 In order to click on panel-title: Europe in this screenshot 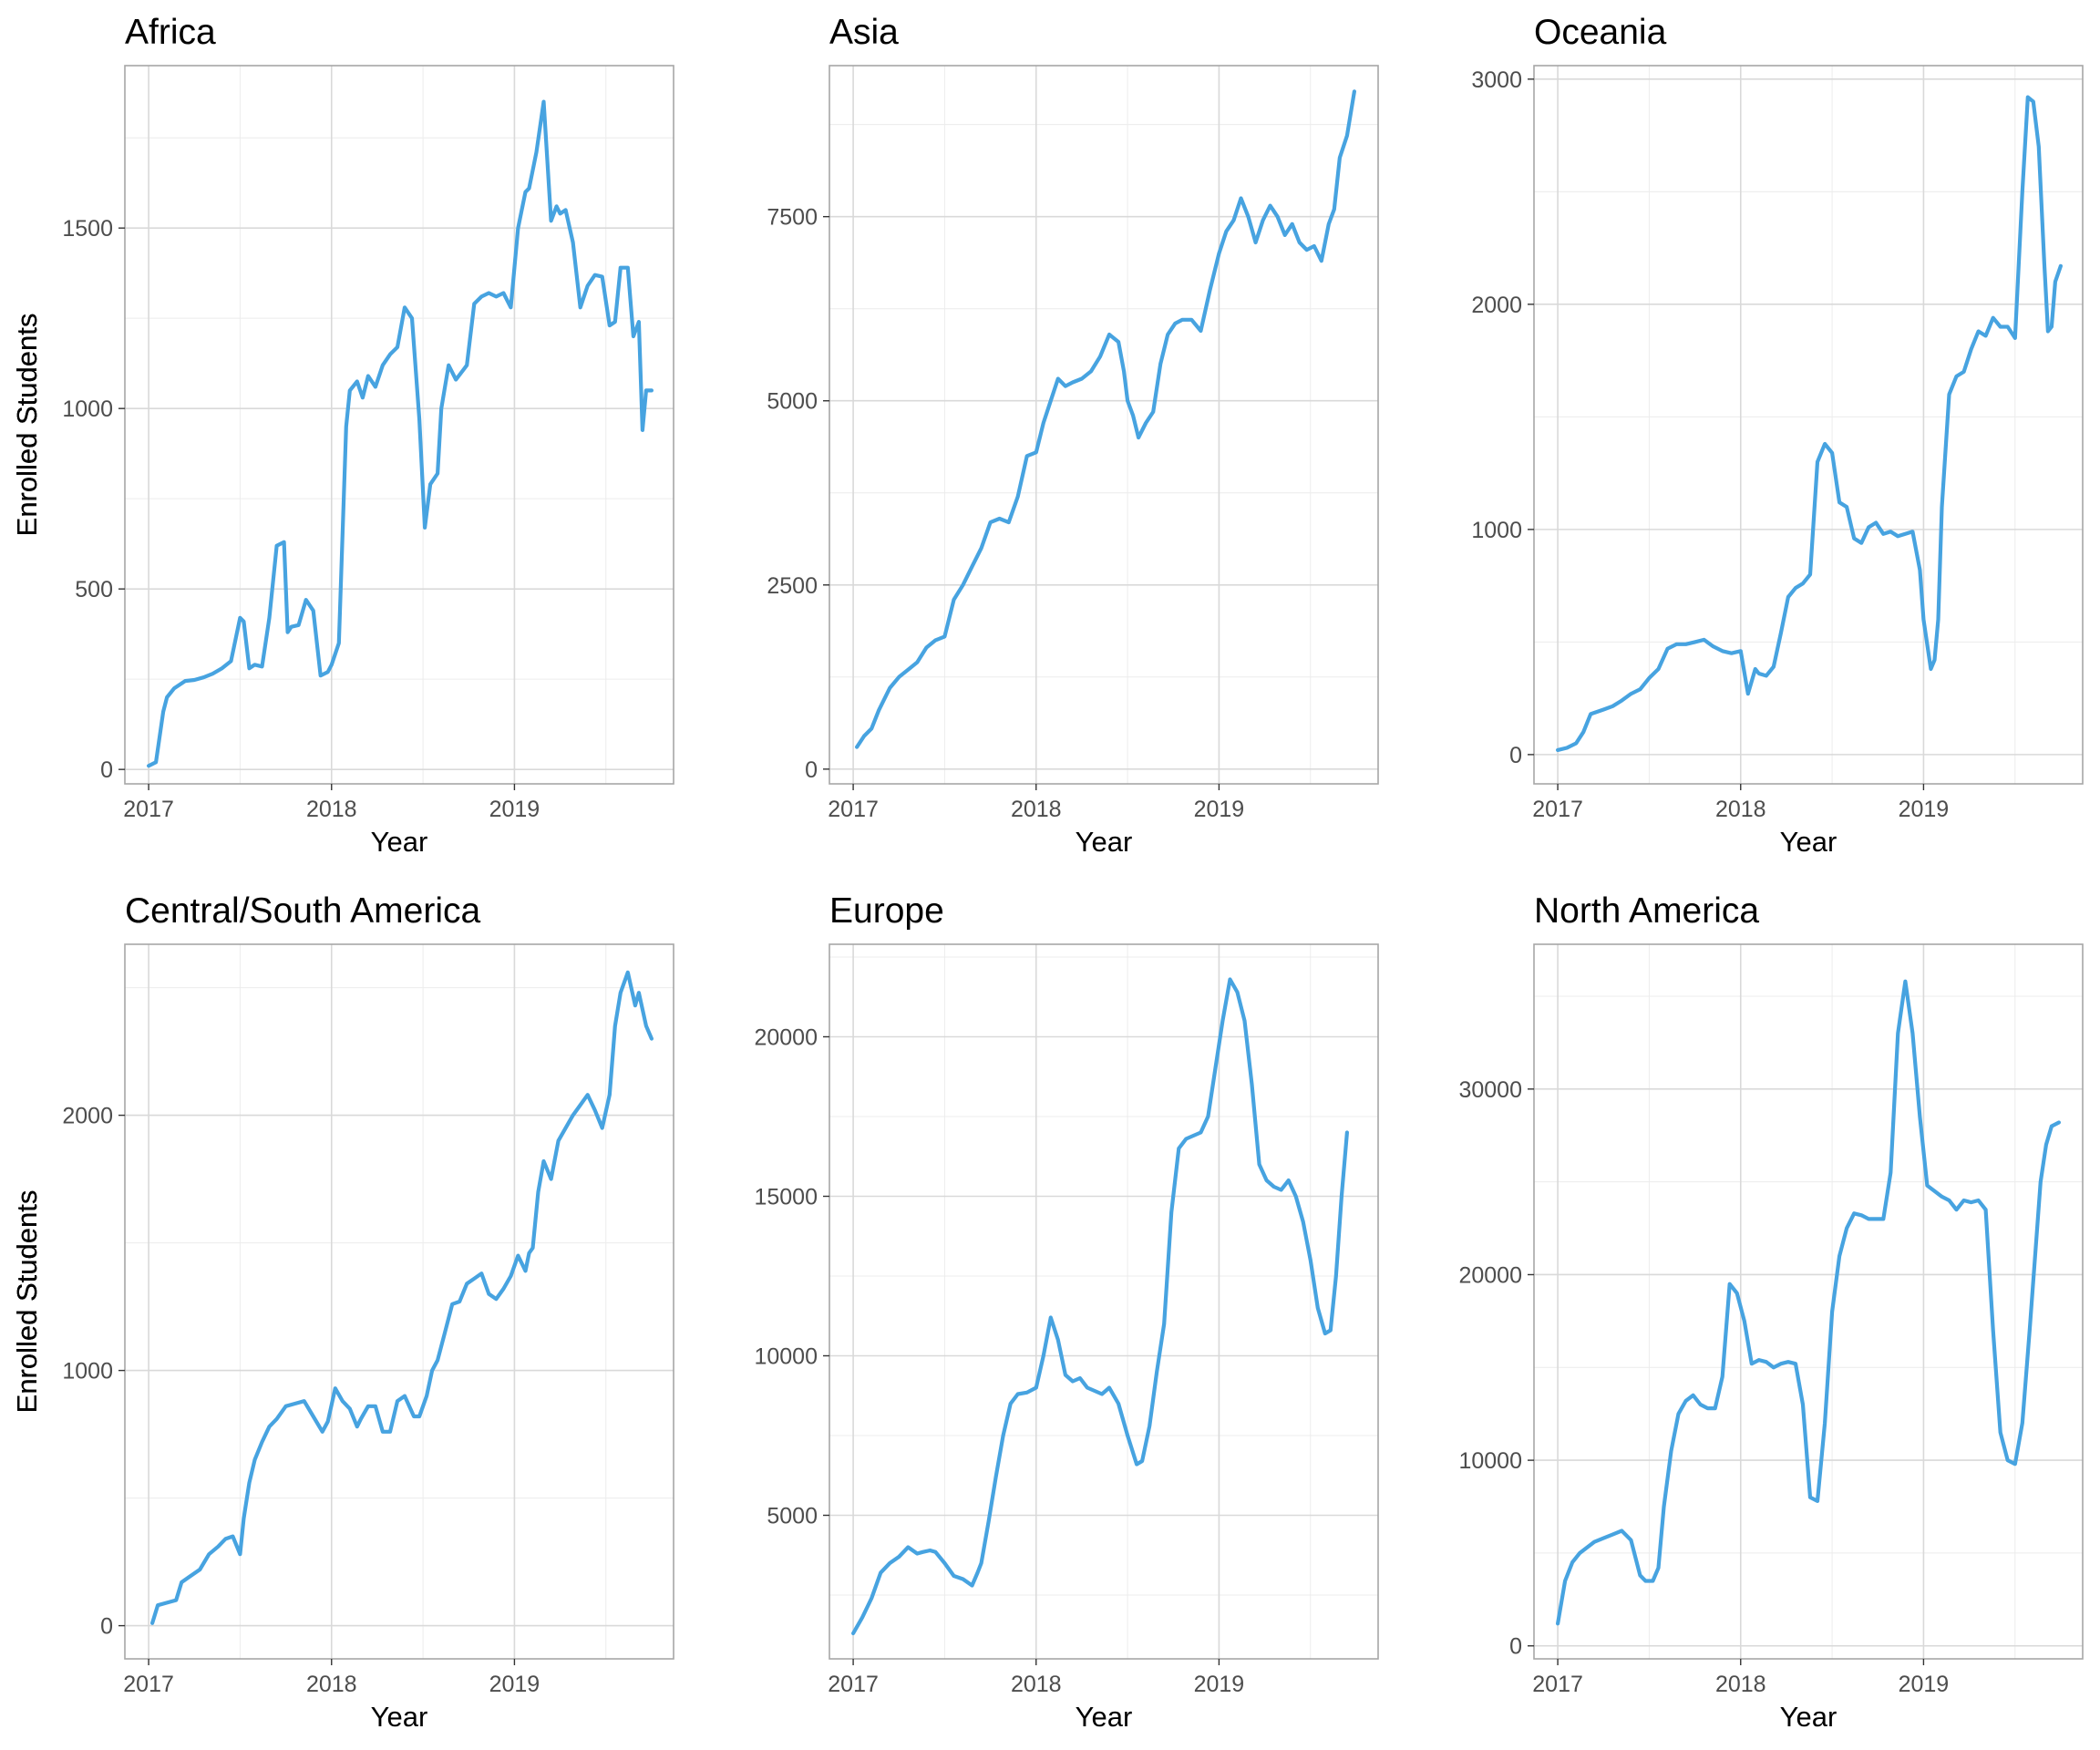, I will do `click(887, 911)`.